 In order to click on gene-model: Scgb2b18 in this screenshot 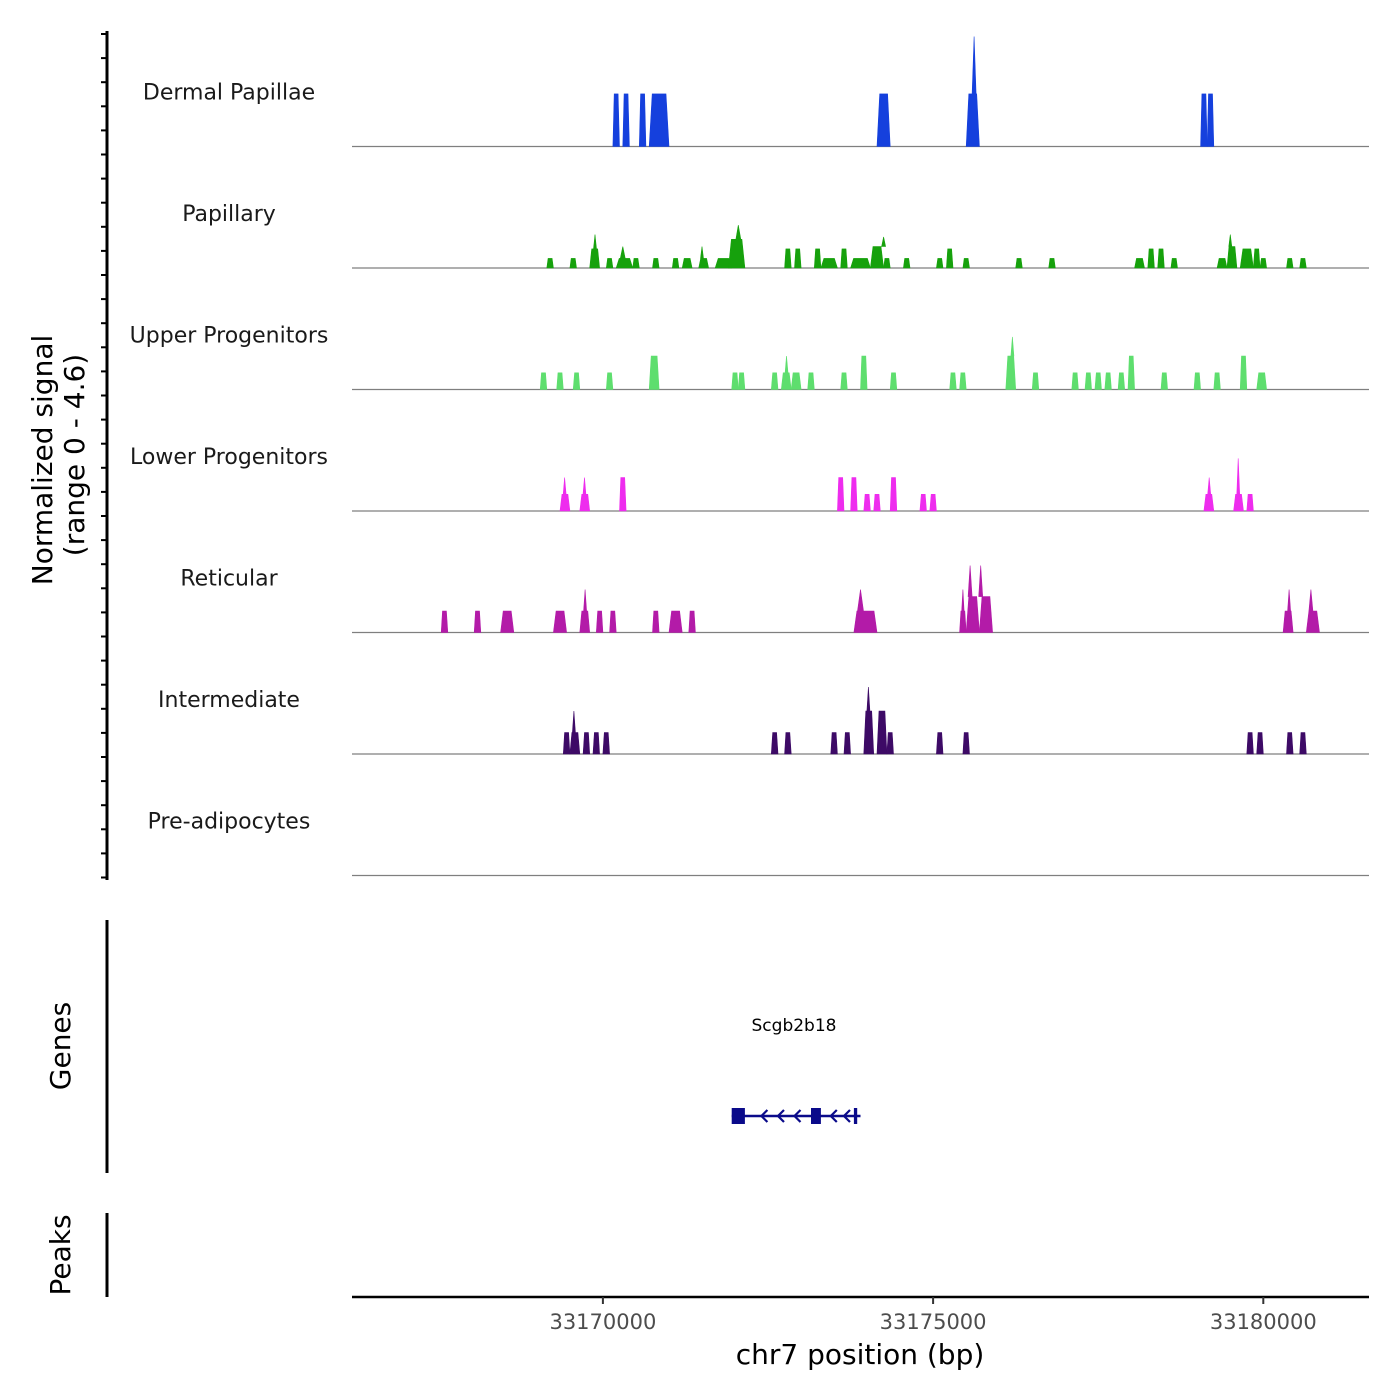, I will do `click(796, 1070)`.